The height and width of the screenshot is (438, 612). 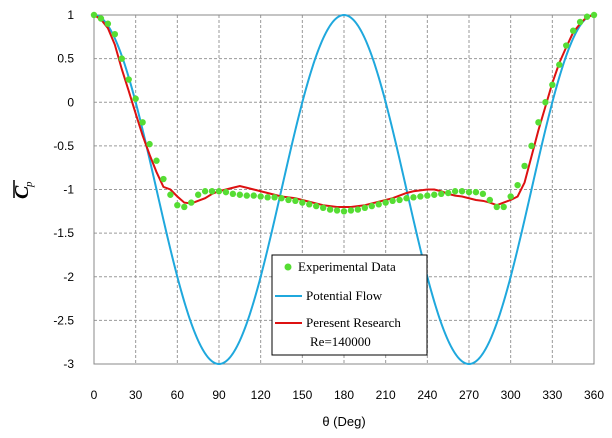 I want to click on x-tick-label: 270, so click(x=469, y=395).